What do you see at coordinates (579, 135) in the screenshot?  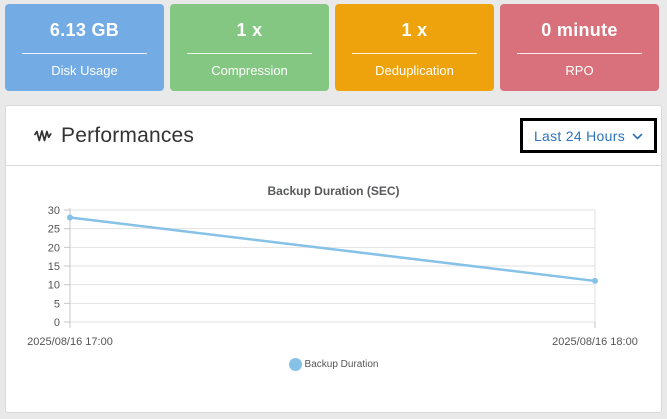 I see `time-range-value: Last 24 Hours` at bounding box center [579, 135].